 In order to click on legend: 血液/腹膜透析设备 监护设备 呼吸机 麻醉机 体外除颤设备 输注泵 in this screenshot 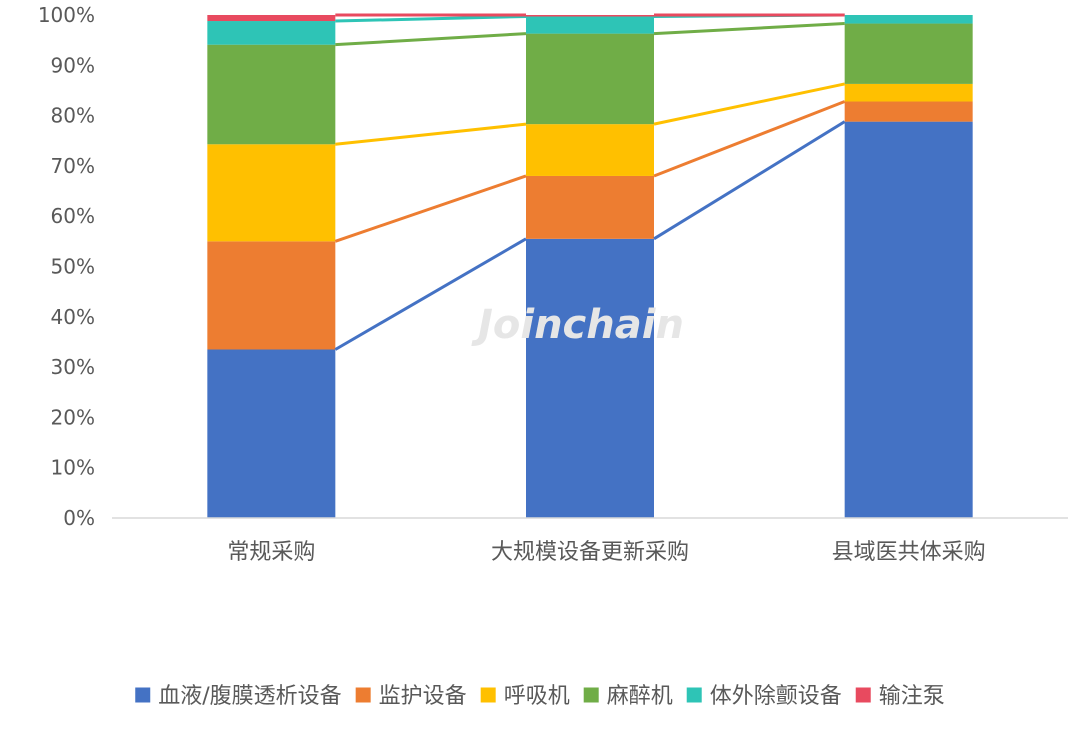, I will do `click(540, 696)`.